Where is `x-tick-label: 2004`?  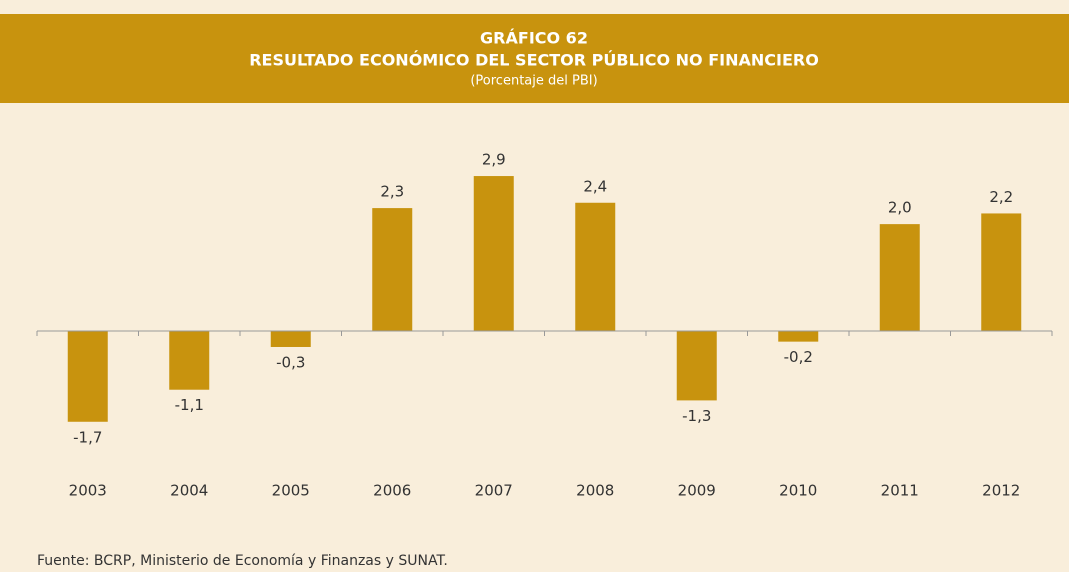 x-tick-label: 2004 is located at coordinates (189, 491).